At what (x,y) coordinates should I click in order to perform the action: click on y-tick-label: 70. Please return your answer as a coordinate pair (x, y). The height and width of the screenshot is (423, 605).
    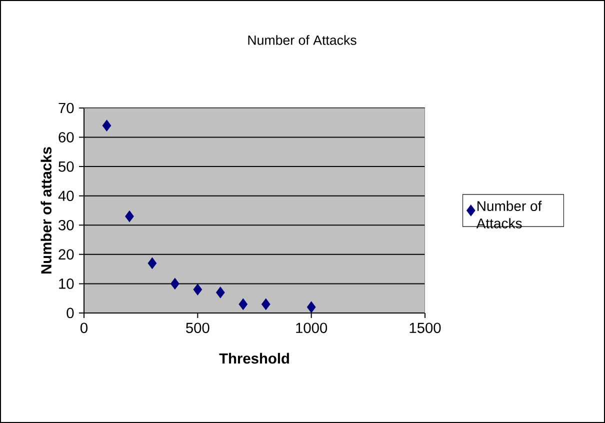
    Looking at the image, I should click on (66, 108).